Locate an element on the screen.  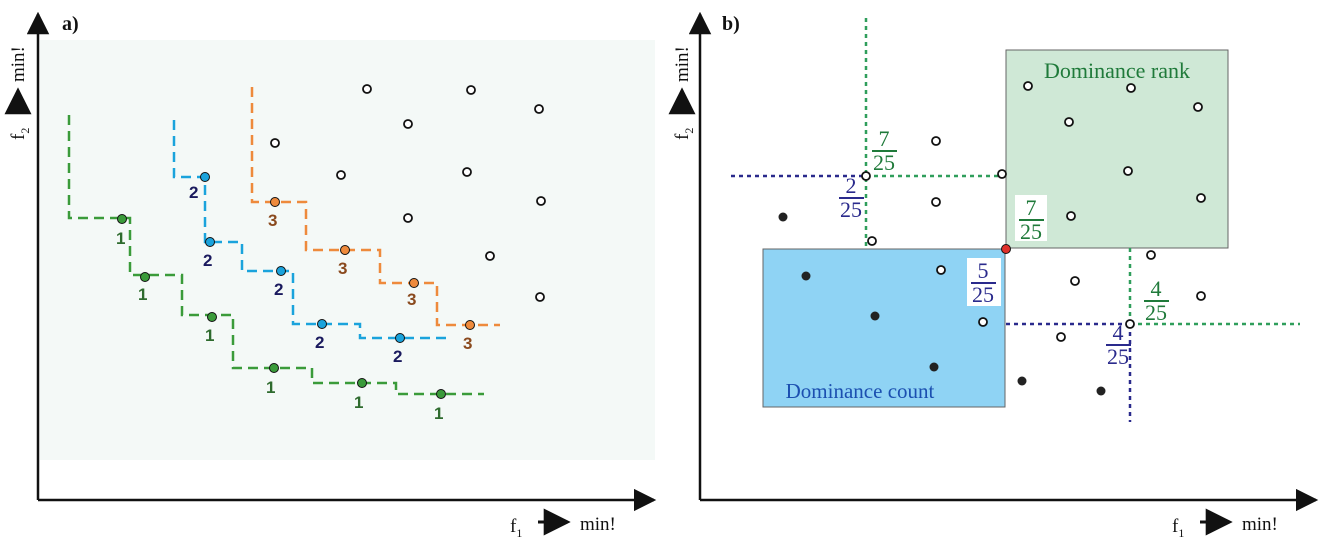
fraction-5-25: 5 25 is located at coordinates (984, 282).